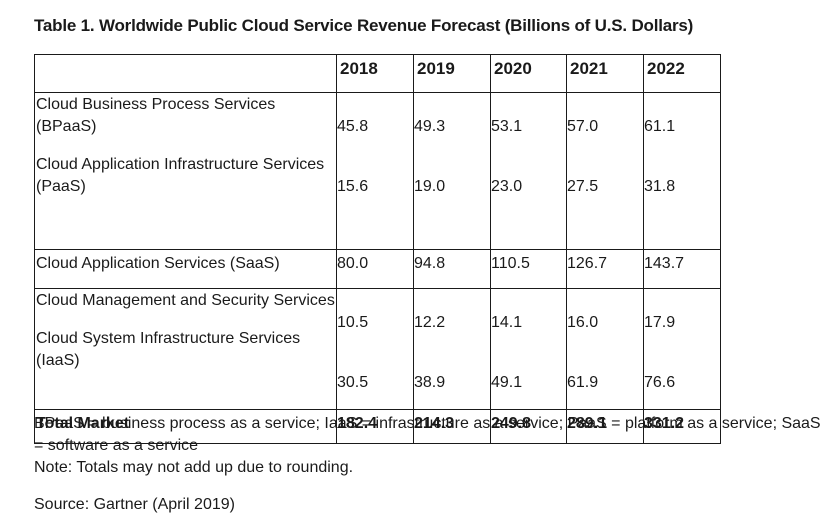  What do you see at coordinates (660, 126) in the screenshot?
I see `value: 61.1` at bounding box center [660, 126].